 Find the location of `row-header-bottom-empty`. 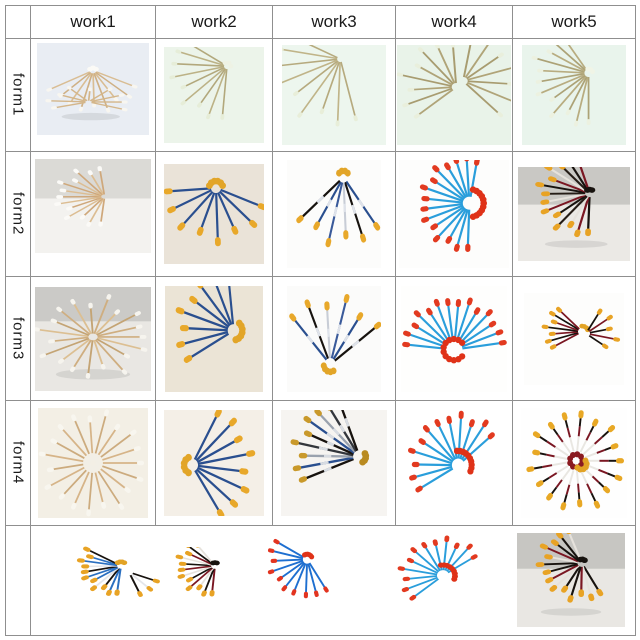

row-header-bottom-empty is located at coordinates (18, 580).